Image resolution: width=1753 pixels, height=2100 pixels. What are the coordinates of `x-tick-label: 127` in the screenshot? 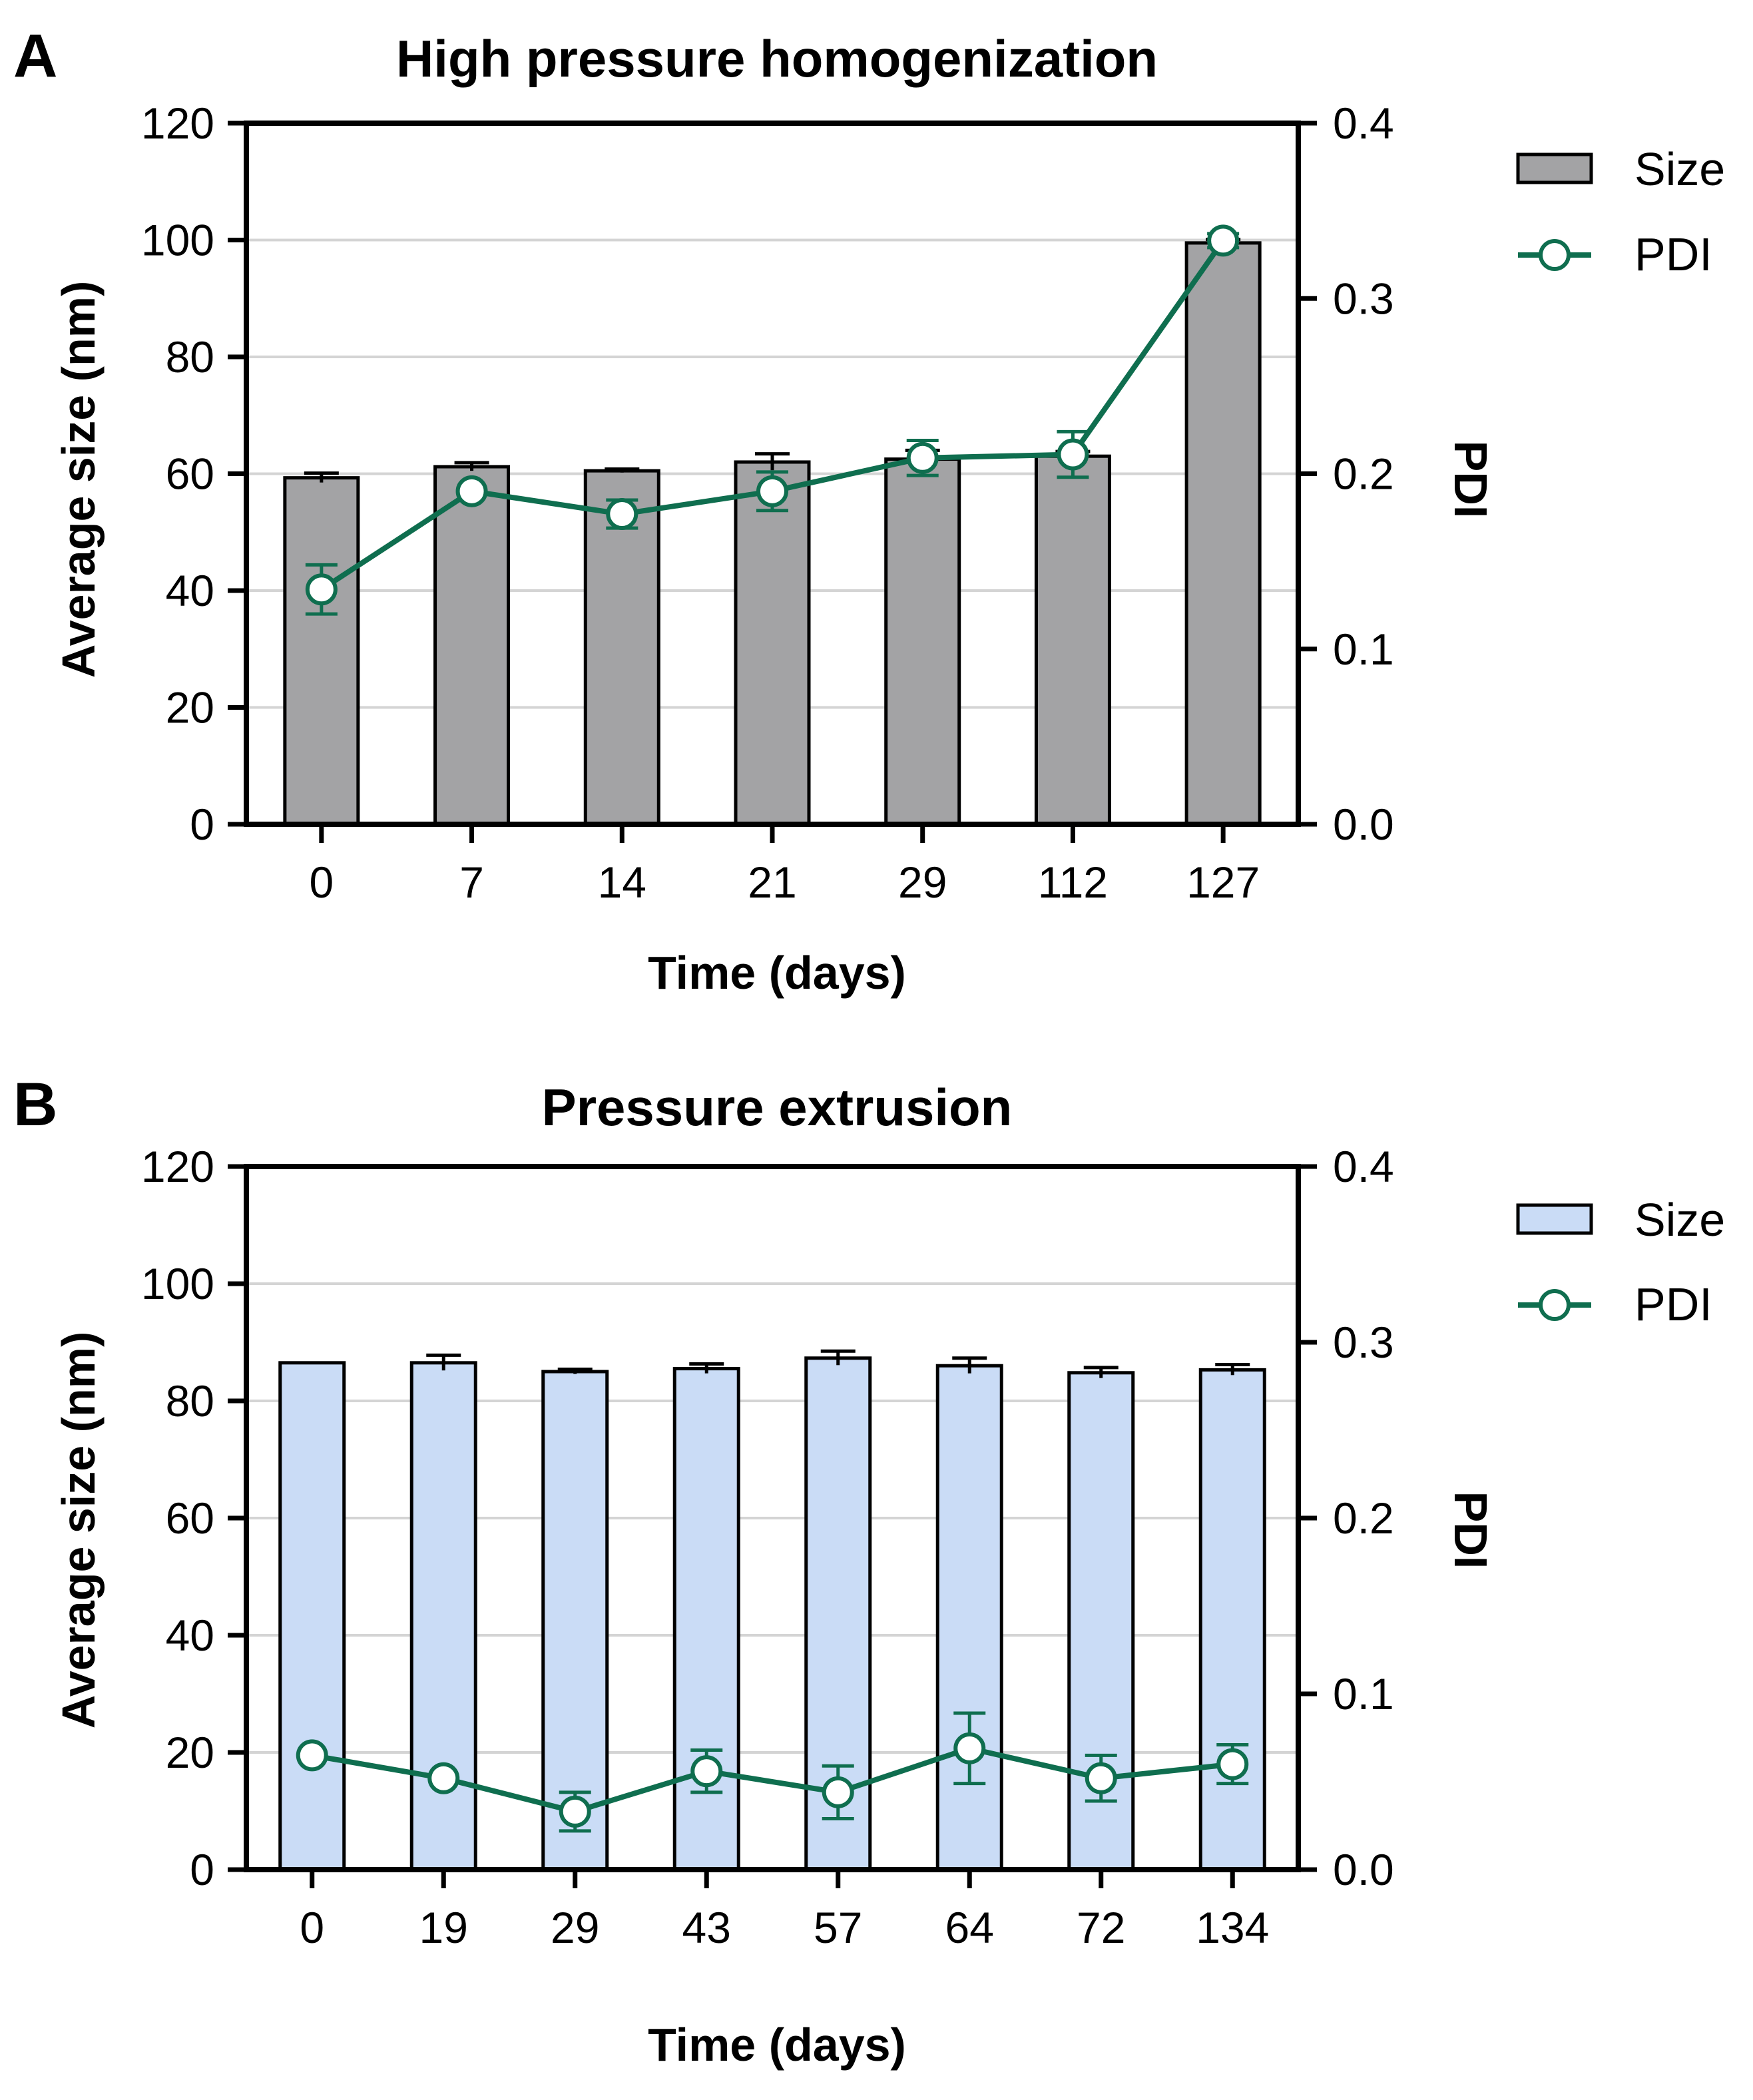 It's located at (1223, 882).